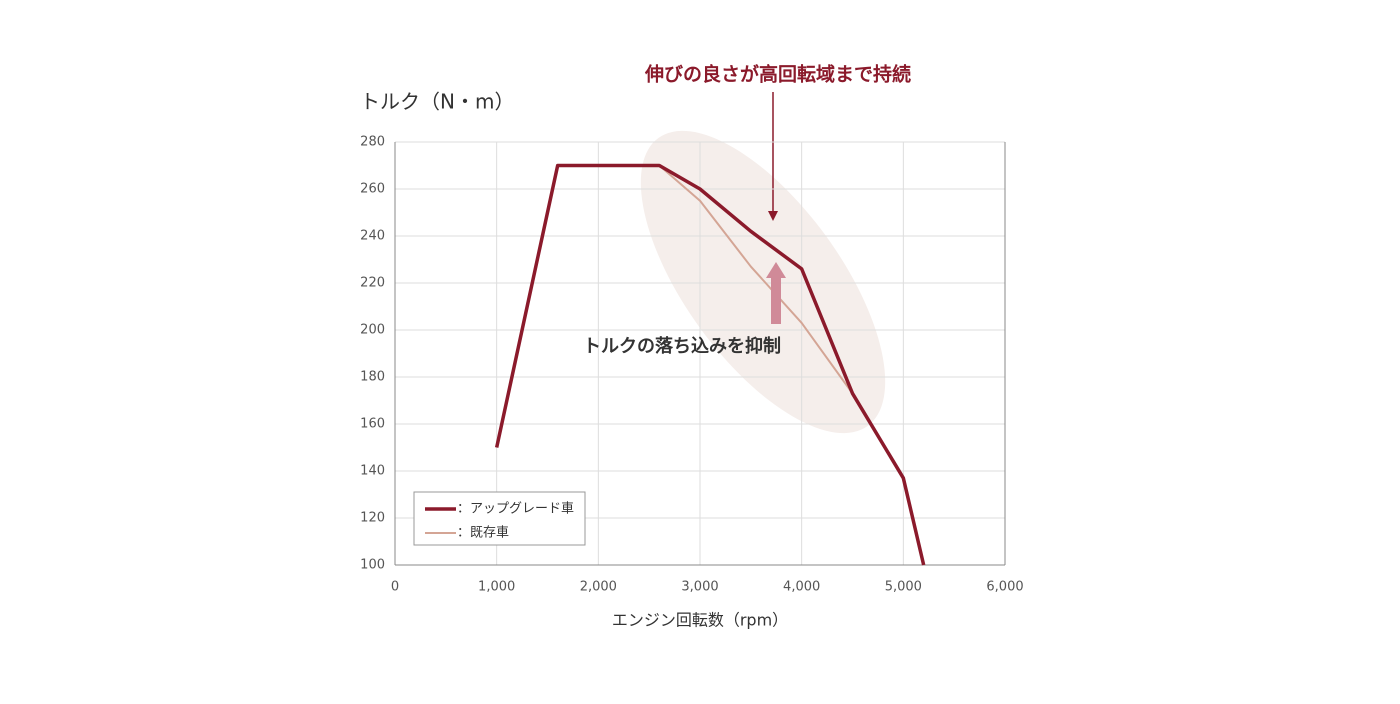 Image resolution: width=1400 pixels, height=704 pixels. Describe the element at coordinates (777, 74) in the screenshot. I see `annotation-title: 伸びの良さが高回転域まで持続` at that location.